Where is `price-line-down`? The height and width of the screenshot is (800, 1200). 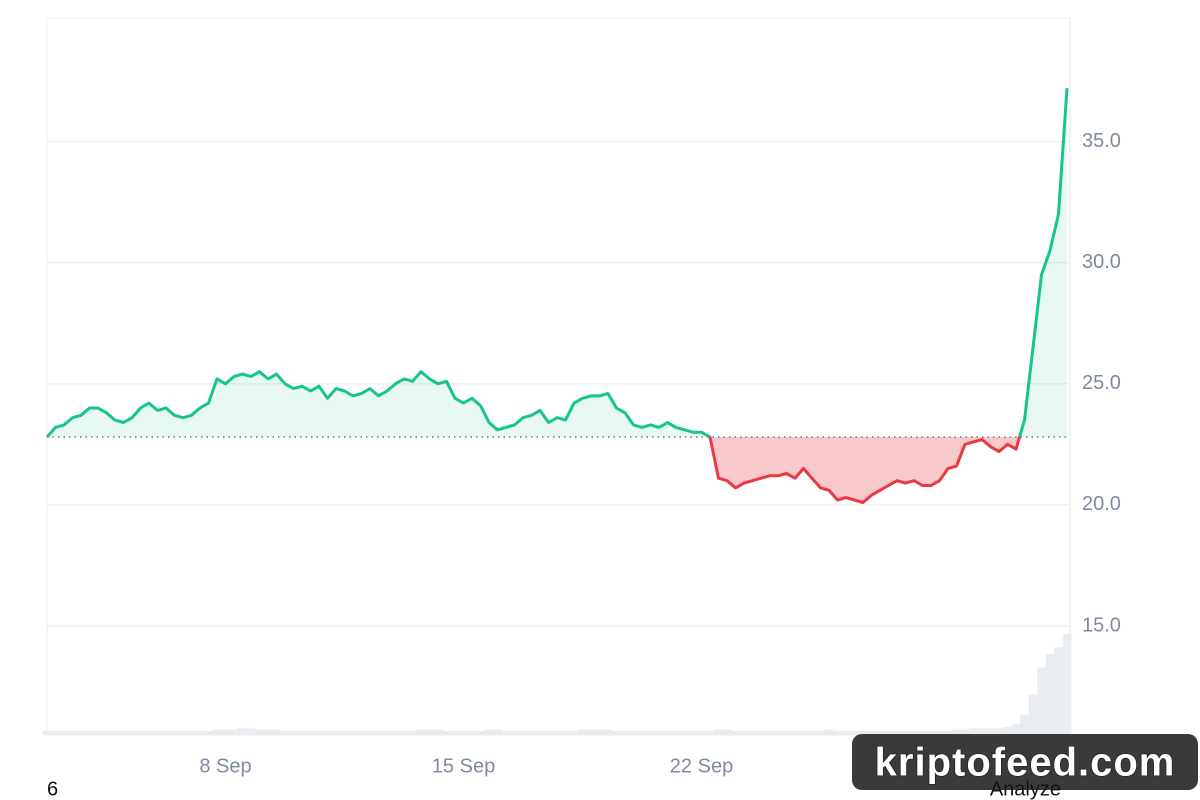
price-line-down is located at coordinates (534, 470).